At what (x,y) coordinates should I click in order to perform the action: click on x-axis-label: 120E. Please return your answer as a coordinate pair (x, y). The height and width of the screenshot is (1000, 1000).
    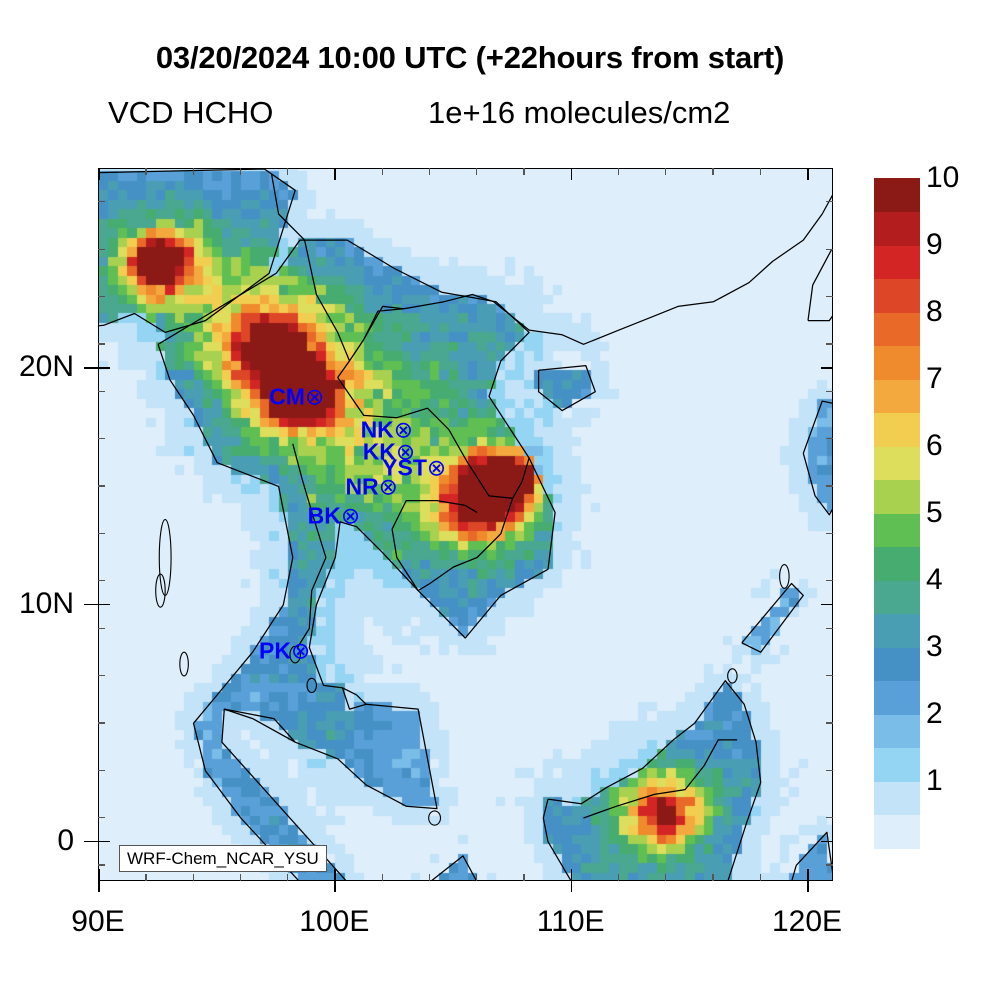
    Looking at the image, I should click on (807, 921).